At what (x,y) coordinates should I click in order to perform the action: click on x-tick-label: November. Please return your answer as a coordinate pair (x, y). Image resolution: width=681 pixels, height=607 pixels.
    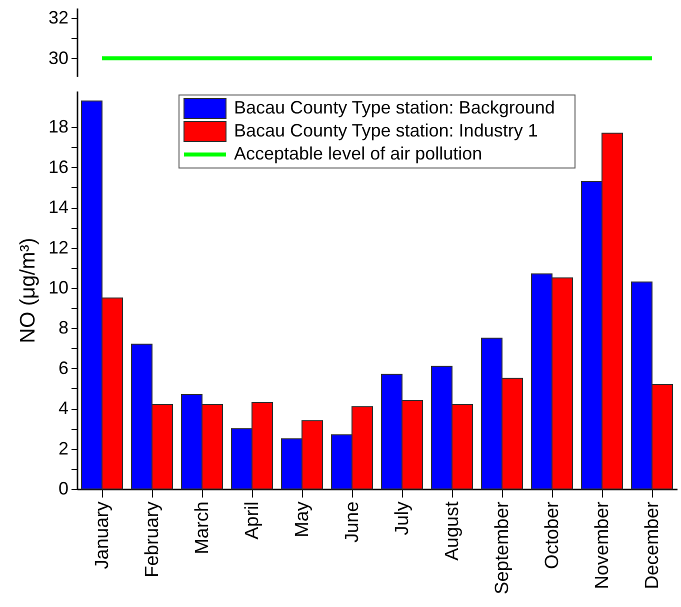
    Looking at the image, I should click on (602, 545).